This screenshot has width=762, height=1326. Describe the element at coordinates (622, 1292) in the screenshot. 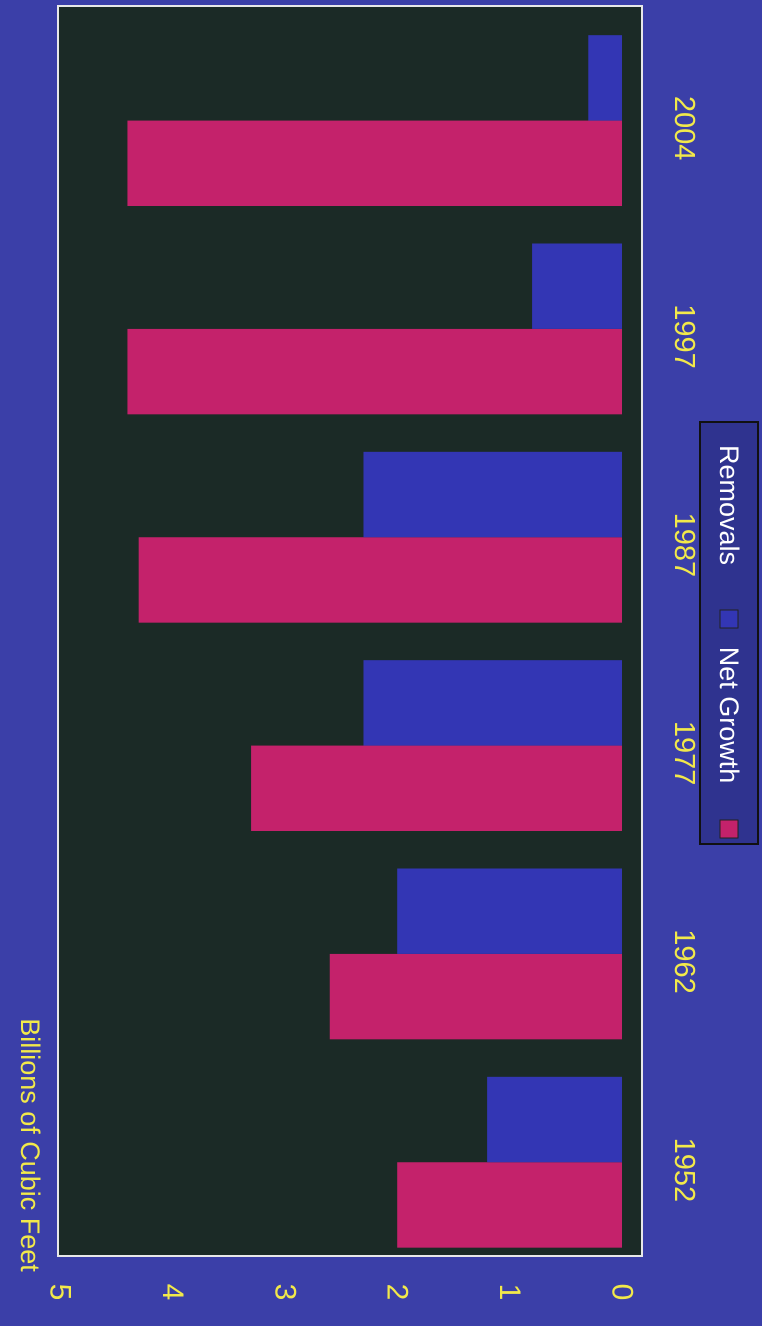

I see `y-tick-label: 0` at that location.